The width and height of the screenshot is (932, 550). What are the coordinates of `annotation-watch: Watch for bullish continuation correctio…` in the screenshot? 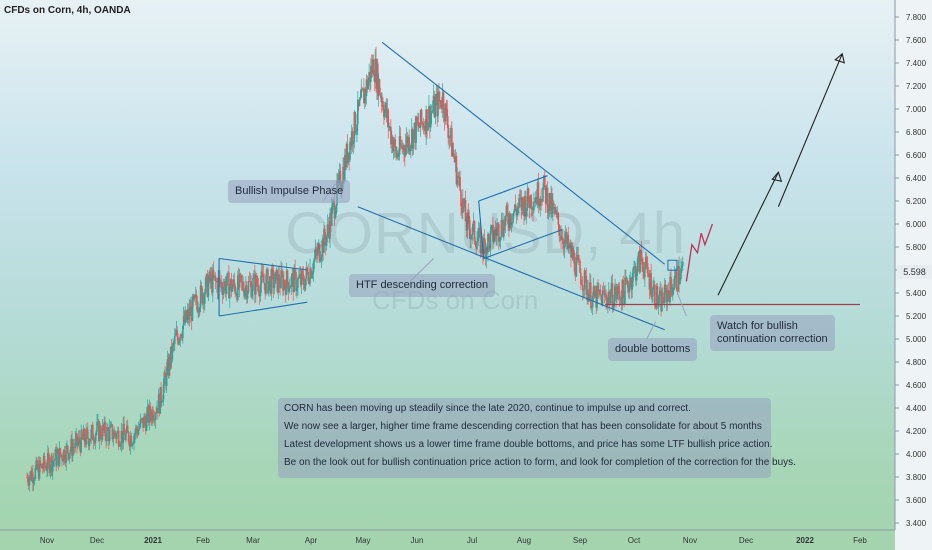 It's located at (772, 333).